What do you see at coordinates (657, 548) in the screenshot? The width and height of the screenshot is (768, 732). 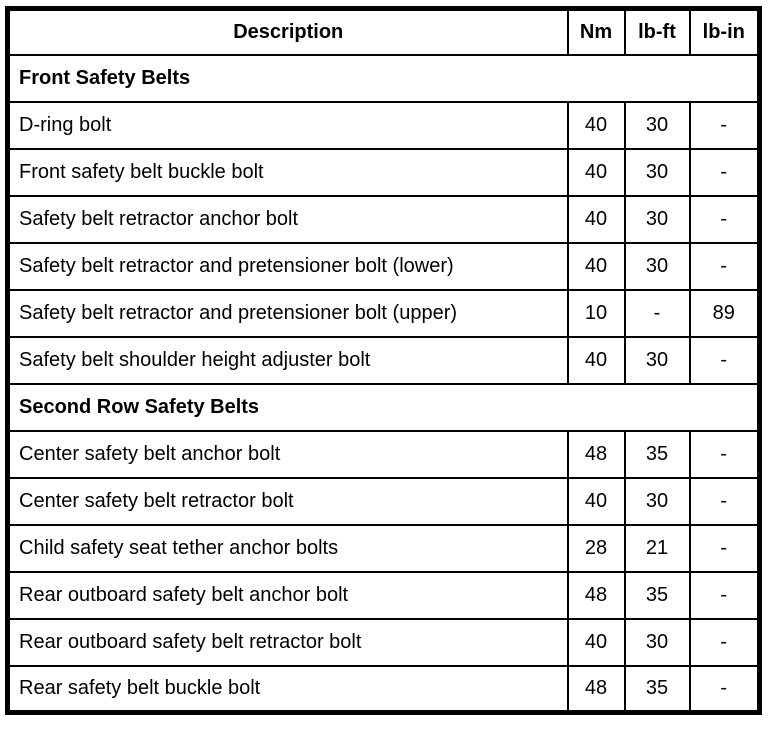 I see `row-lb-ft-value: 21` at bounding box center [657, 548].